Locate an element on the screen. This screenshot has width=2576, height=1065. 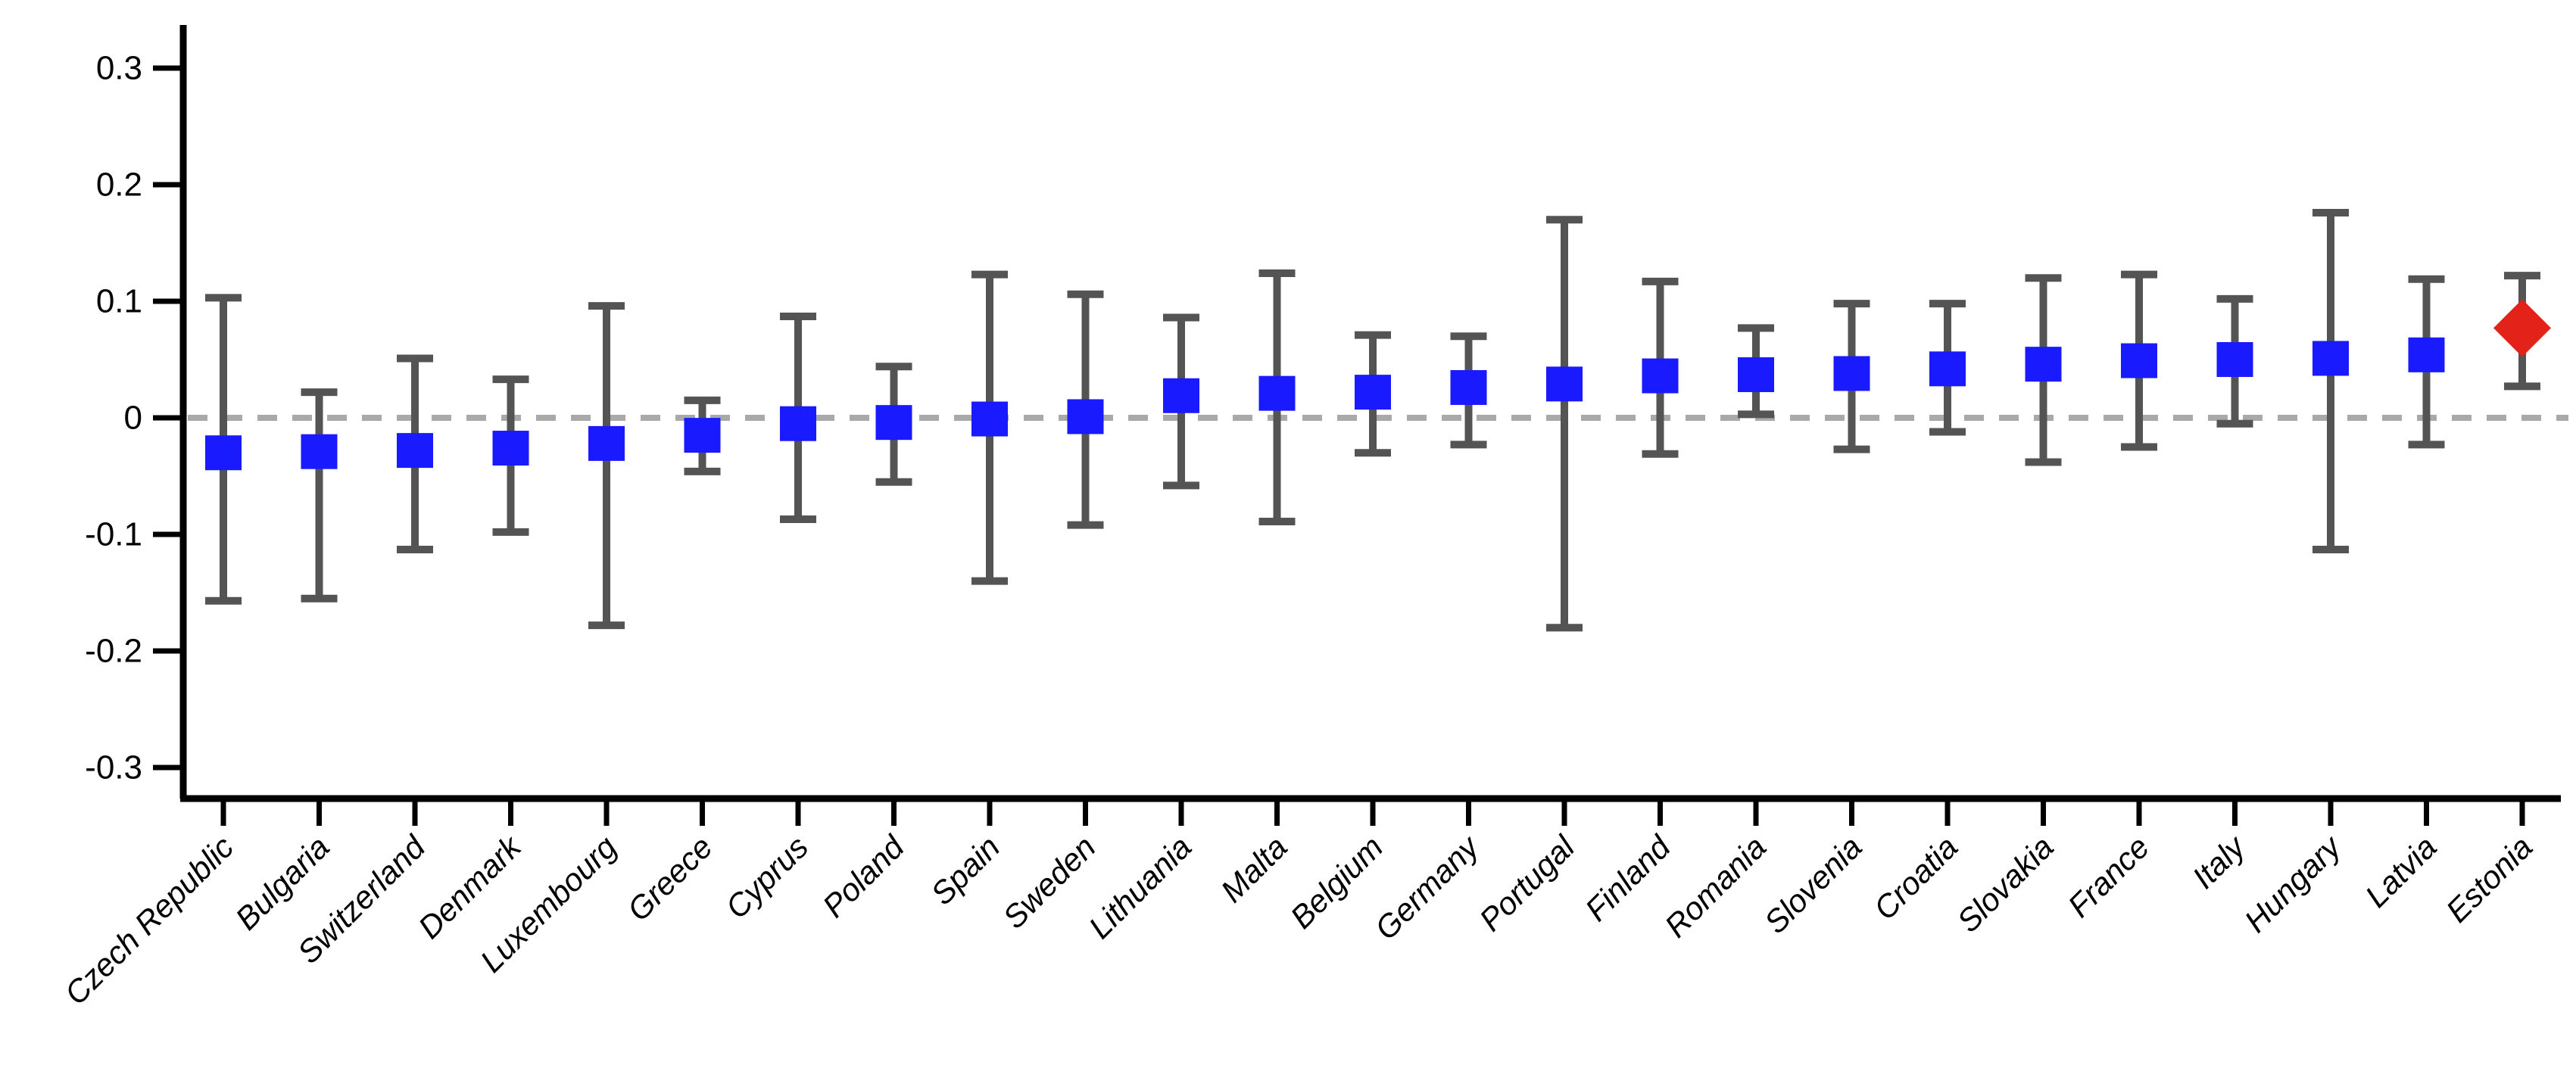
x-category-label: Lithuania is located at coordinates (1140, 887).